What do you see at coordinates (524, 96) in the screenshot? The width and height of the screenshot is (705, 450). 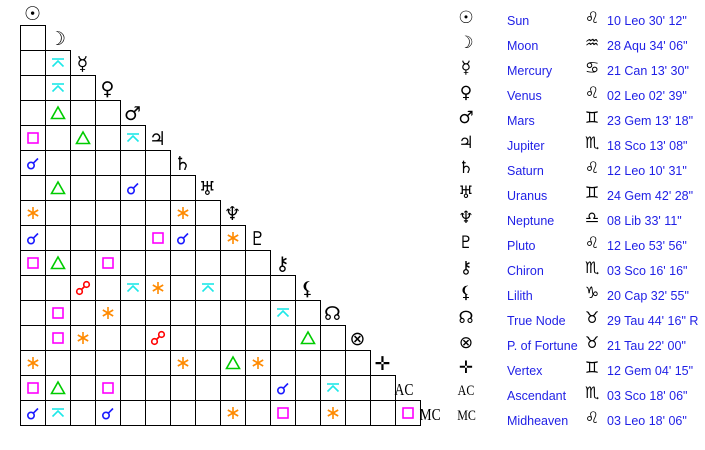 I see `planet-name: Venus` at bounding box center [524, 96].